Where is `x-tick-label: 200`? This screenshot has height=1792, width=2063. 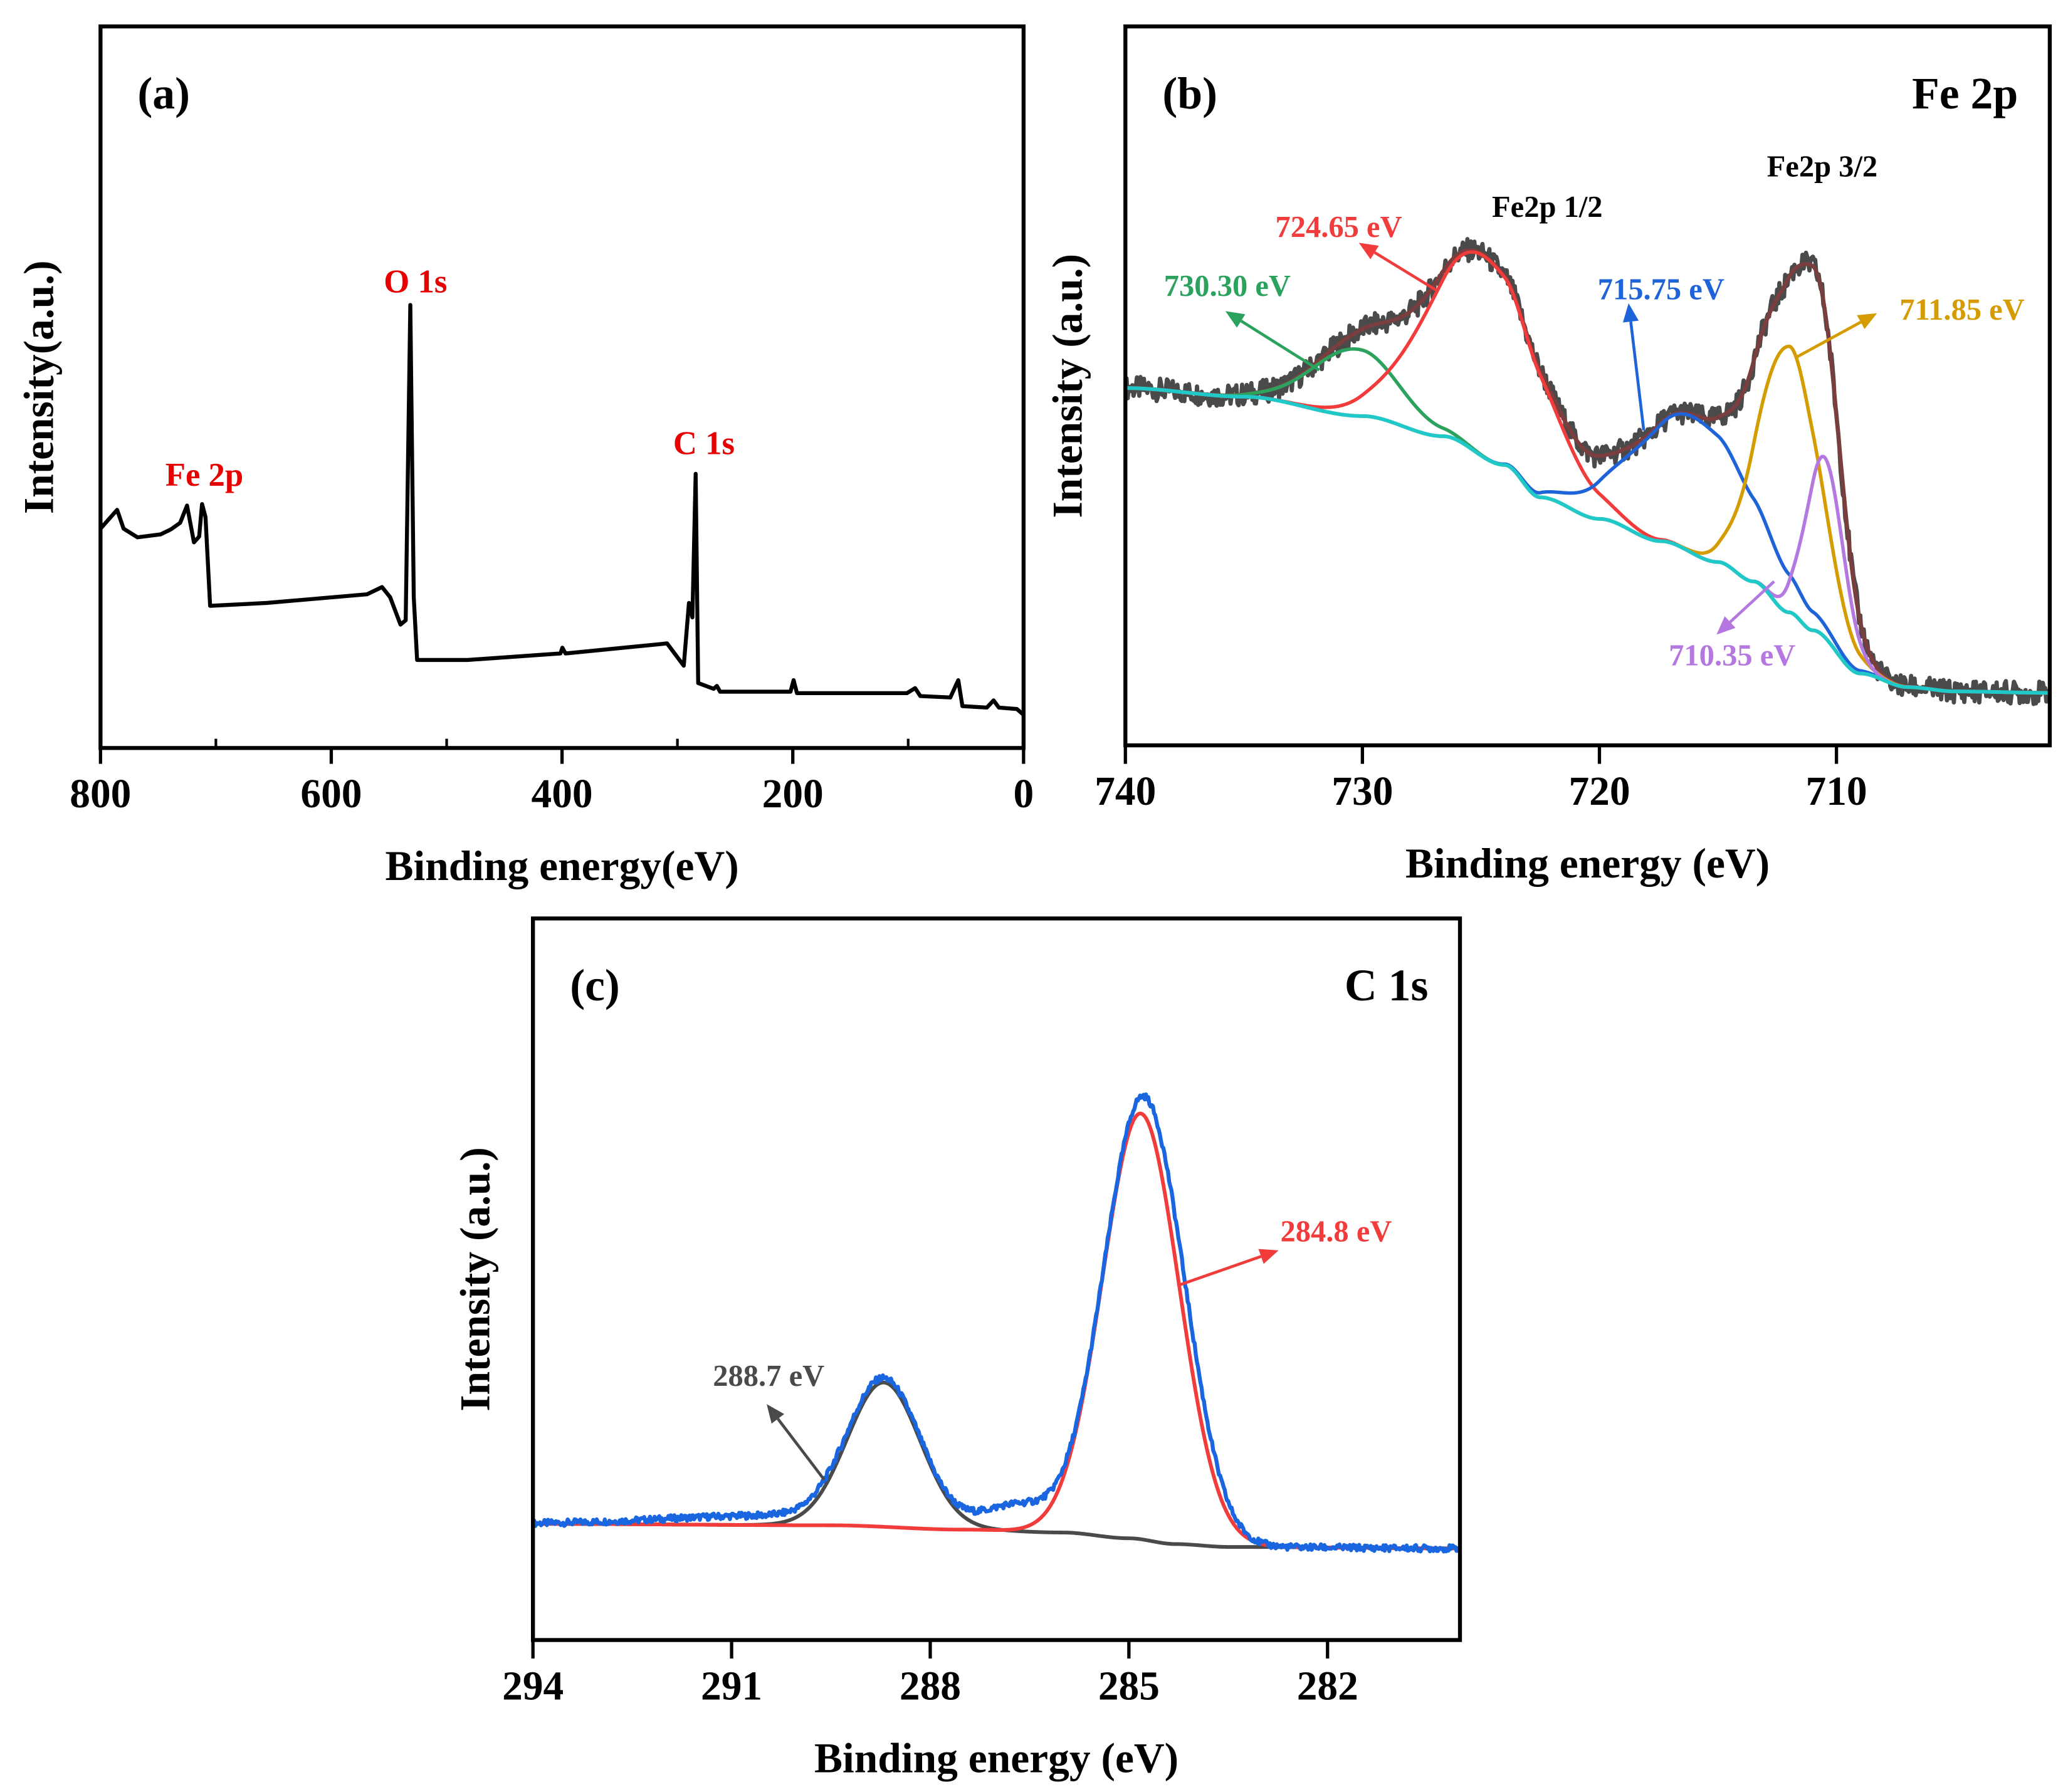
x-tick-label: 200 is located at coordinates (793, 794).